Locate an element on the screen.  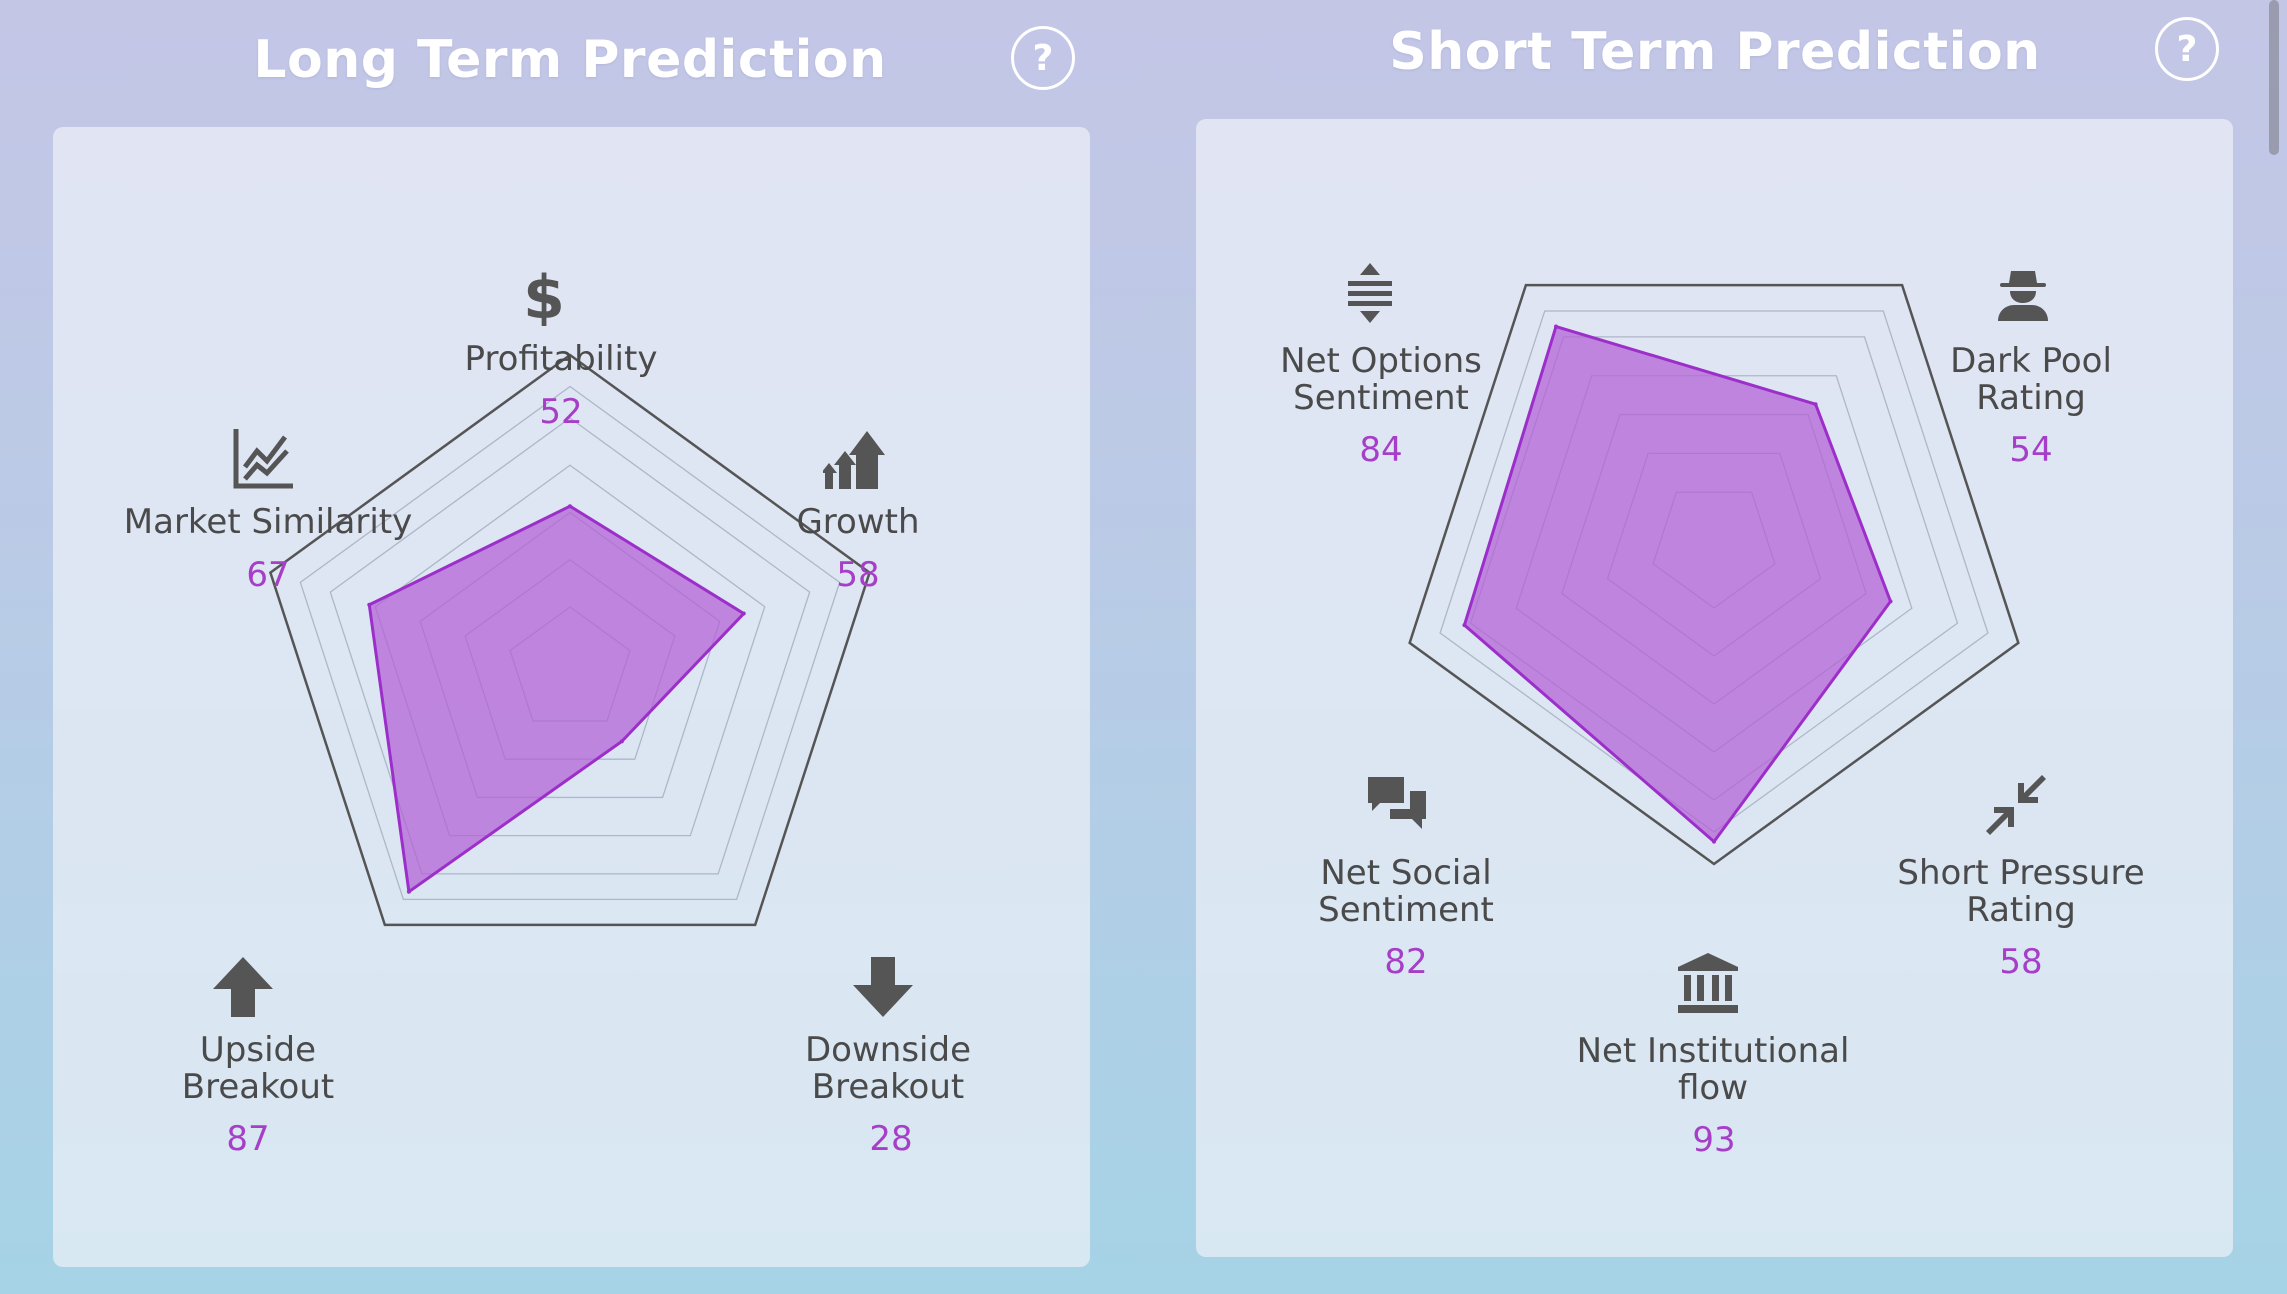
short-term-outer-ring is located at coordinates (1714, 574).